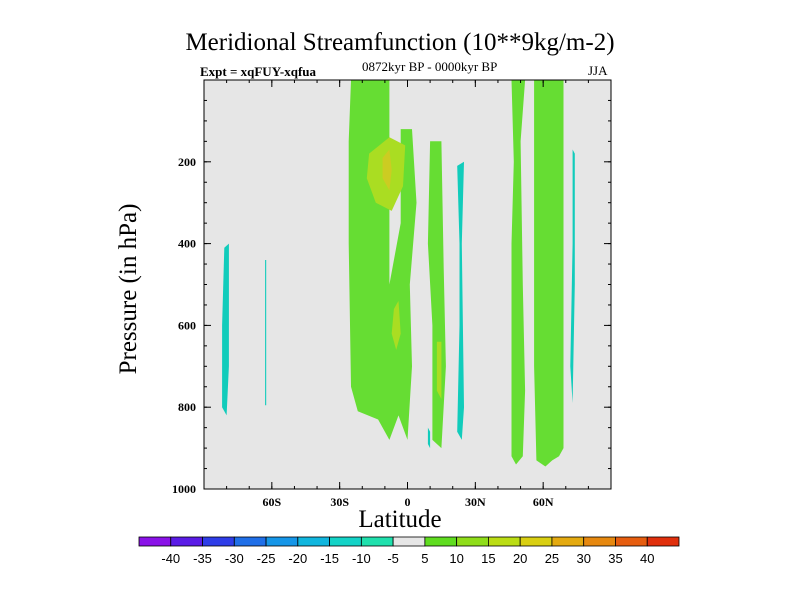  Describe the element at coordinates (266, 333) in the screenshot. I see `teal-sliver-southern-high-latitudes` at that location.